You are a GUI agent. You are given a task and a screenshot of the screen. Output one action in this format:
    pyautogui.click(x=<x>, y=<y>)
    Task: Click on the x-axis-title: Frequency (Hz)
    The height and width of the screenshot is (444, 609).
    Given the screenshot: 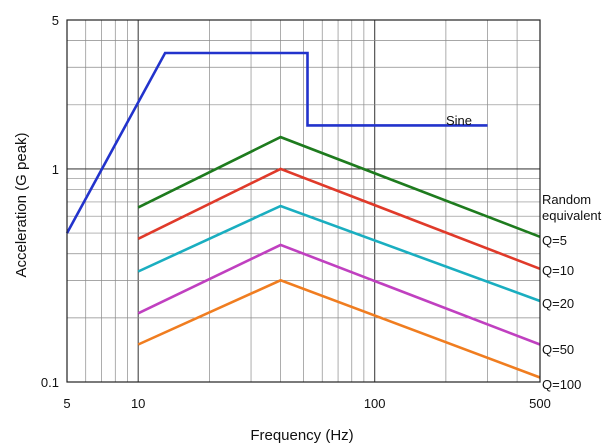 What is the action you would take?
    pyautogui.click(x=301, y=435)
    